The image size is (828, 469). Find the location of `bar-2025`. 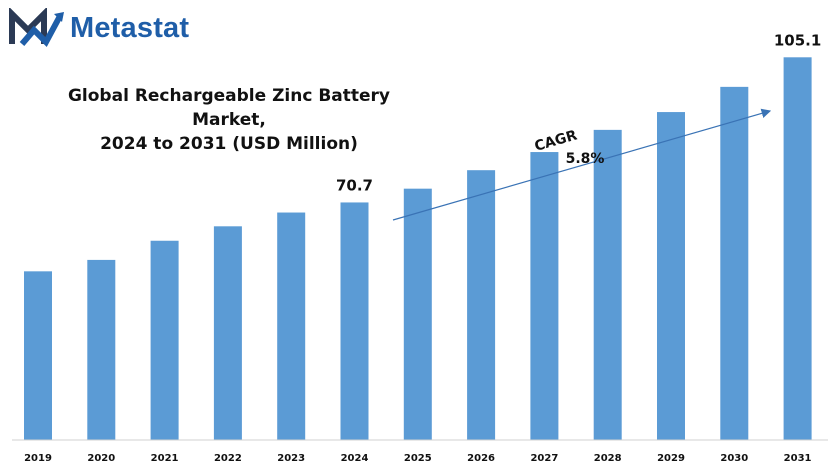

bar-2025 is located at coordinates (417, 314).